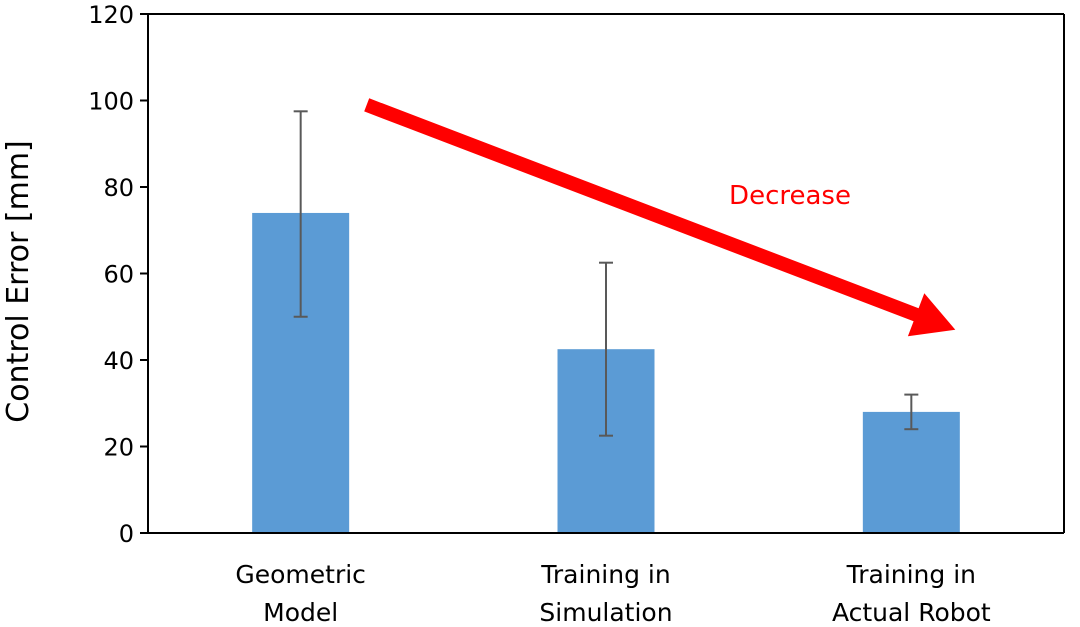  What do you see at coordinates (118, 275) in the screenshot?
I see `y-tick-label: 60` at bounding box center [118, 275].